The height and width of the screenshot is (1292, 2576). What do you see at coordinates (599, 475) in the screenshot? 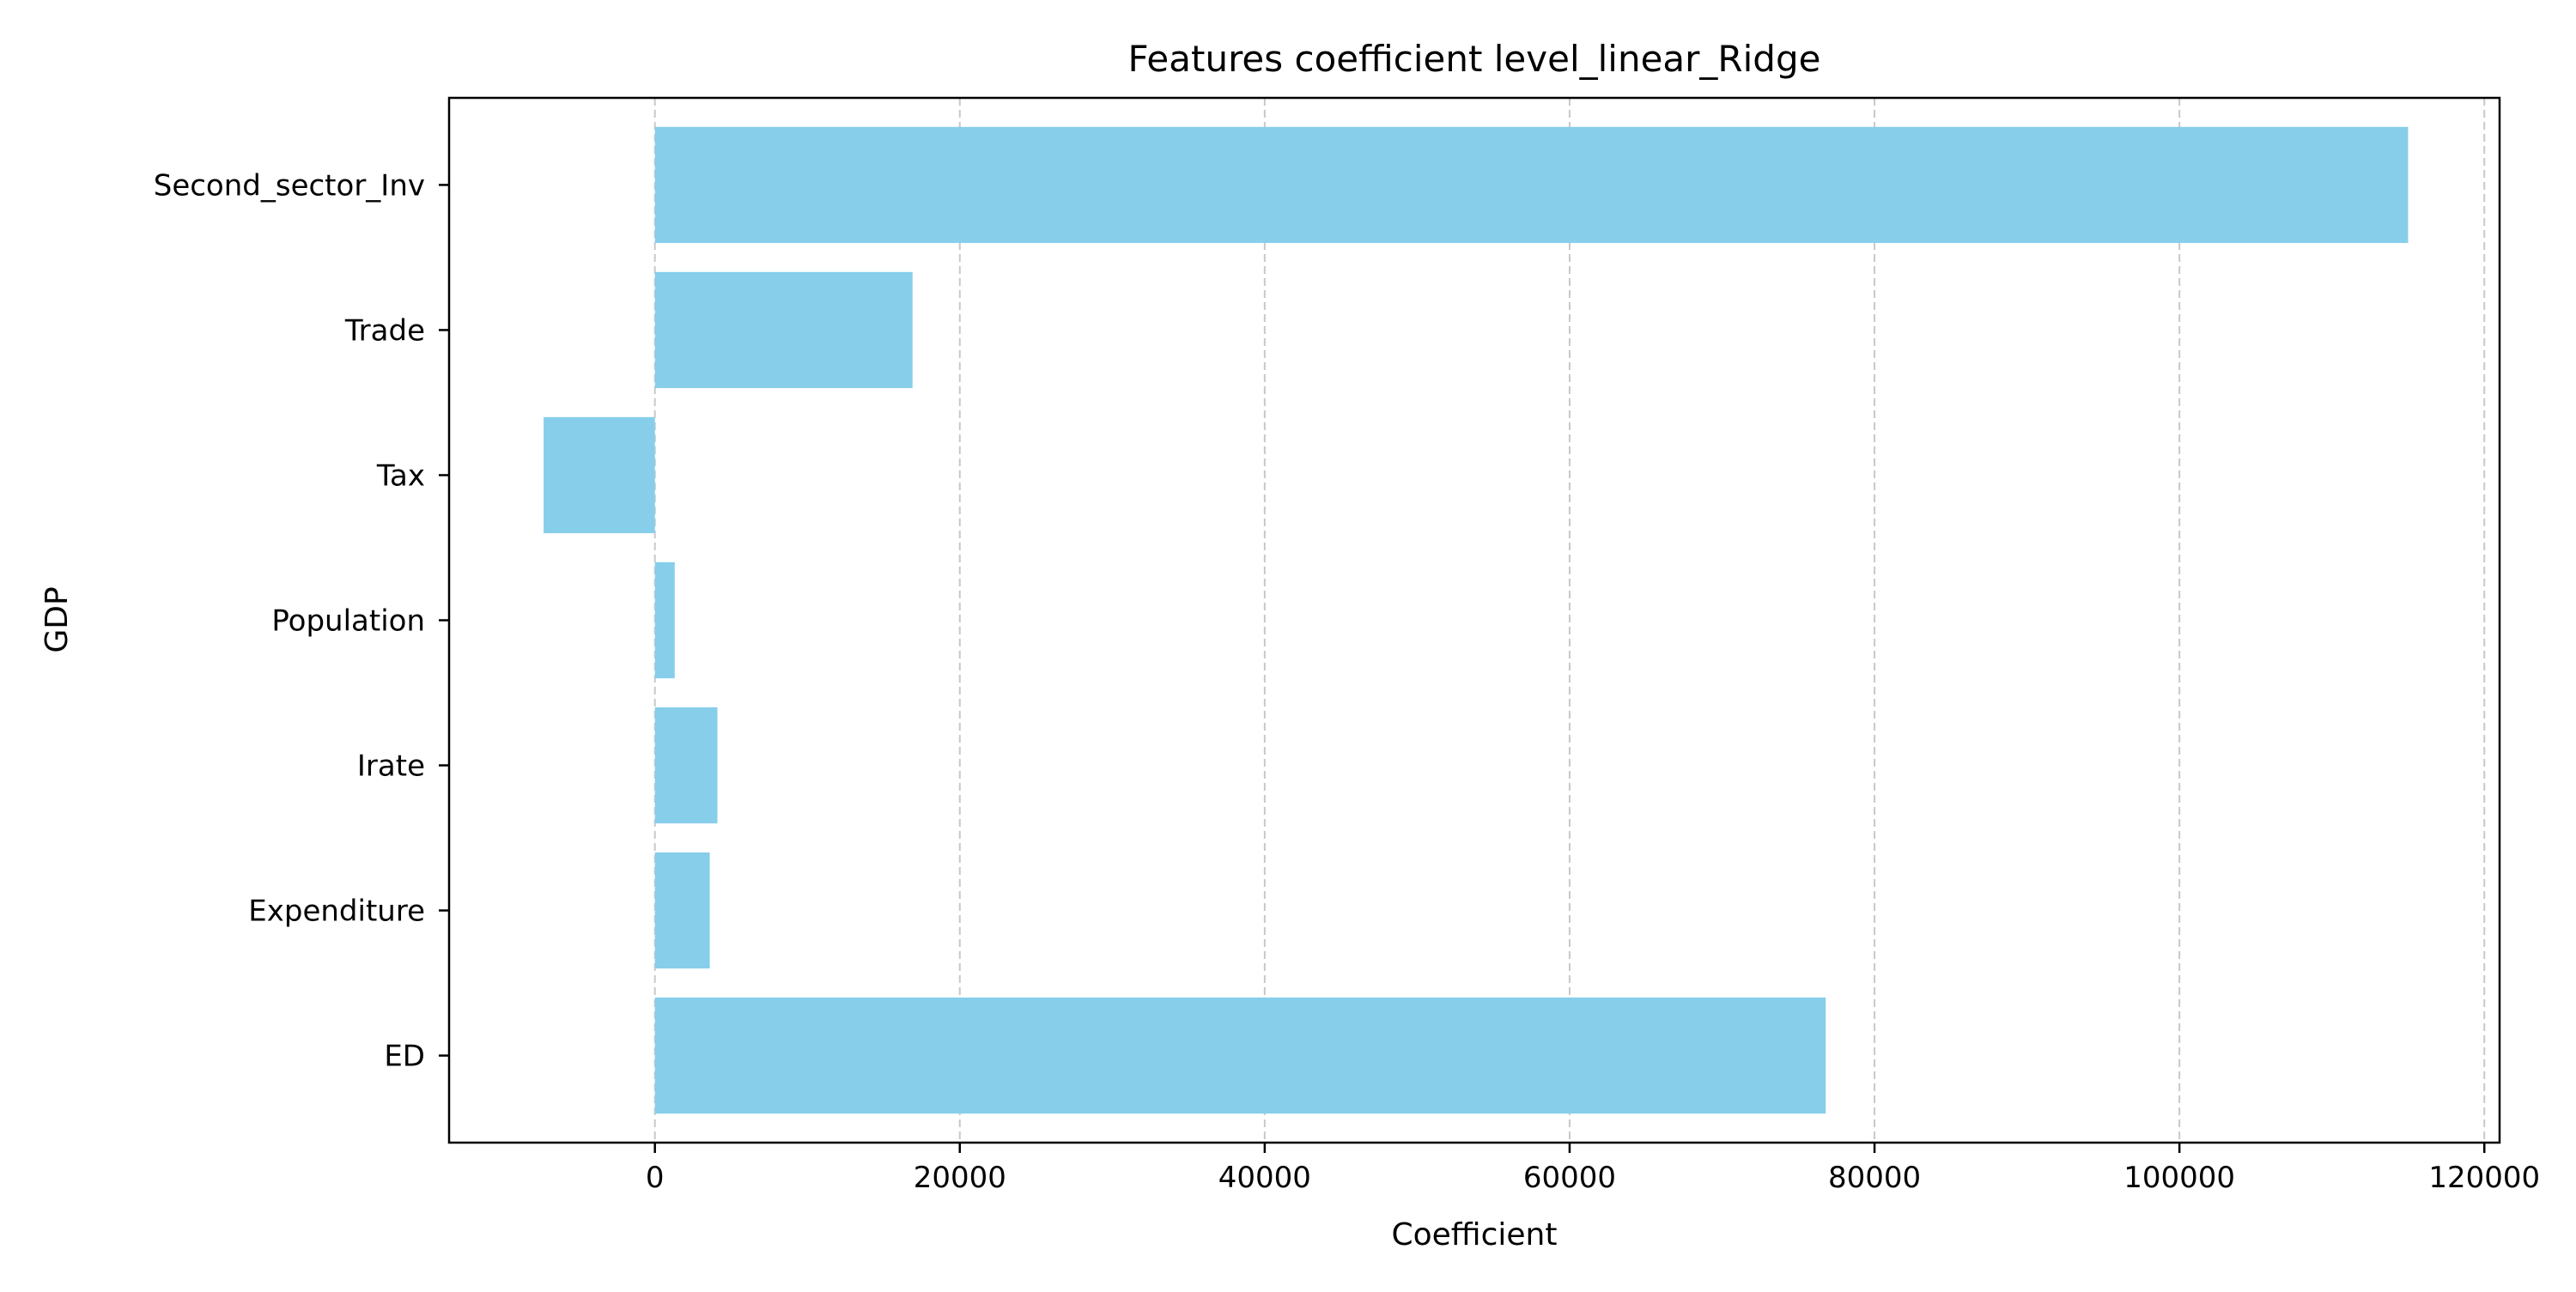
I see `bar-tax` at bounding box center [599, 475].